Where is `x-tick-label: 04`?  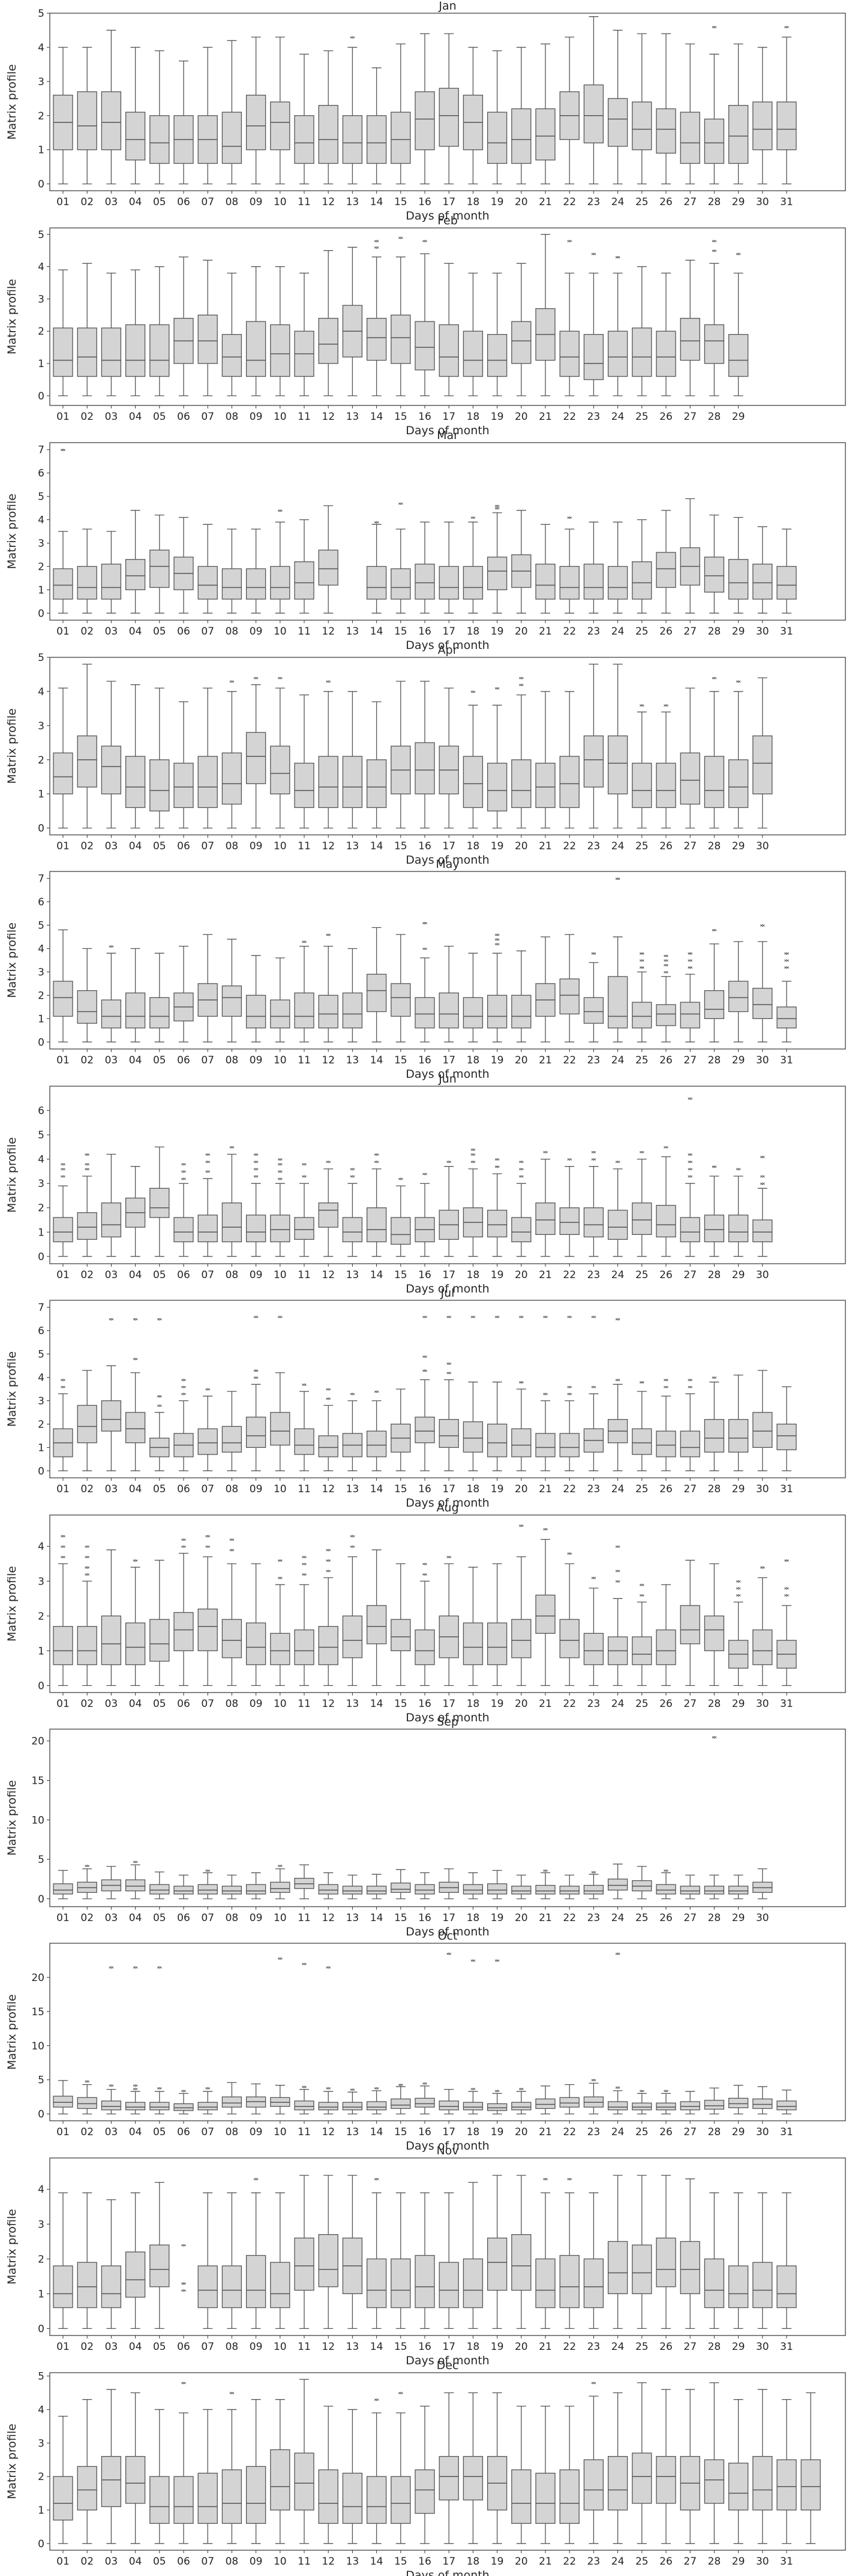 x-tick-label: 04 is located at coordinates (135, 2132).